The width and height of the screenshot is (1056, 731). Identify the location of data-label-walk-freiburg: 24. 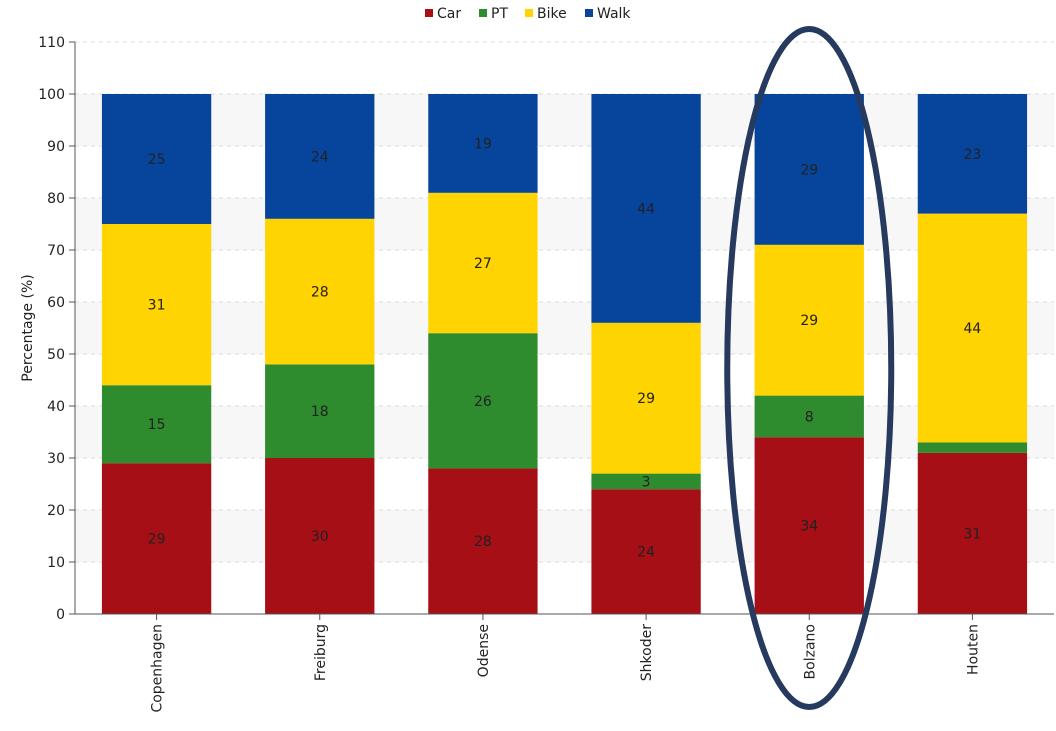
(320, 157).